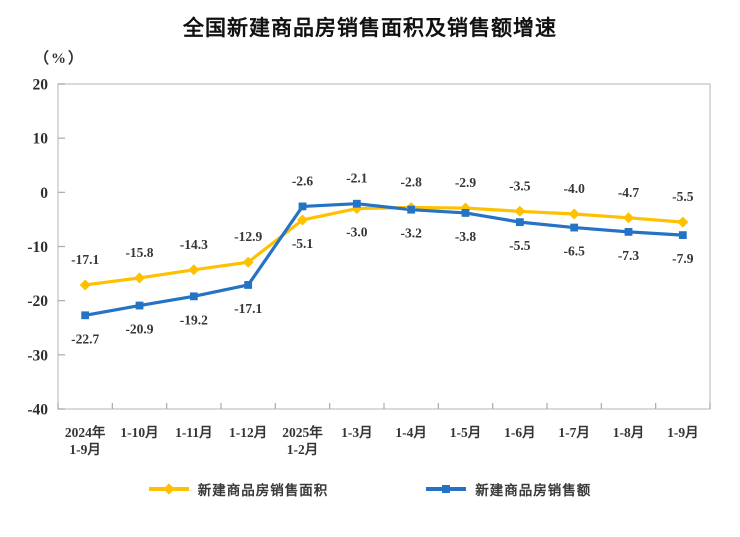 This screenshot has height=537, width=740. Describe the element at coordinates (194, 244) in the screenshot. I see `data-label: -14.3` at that location.